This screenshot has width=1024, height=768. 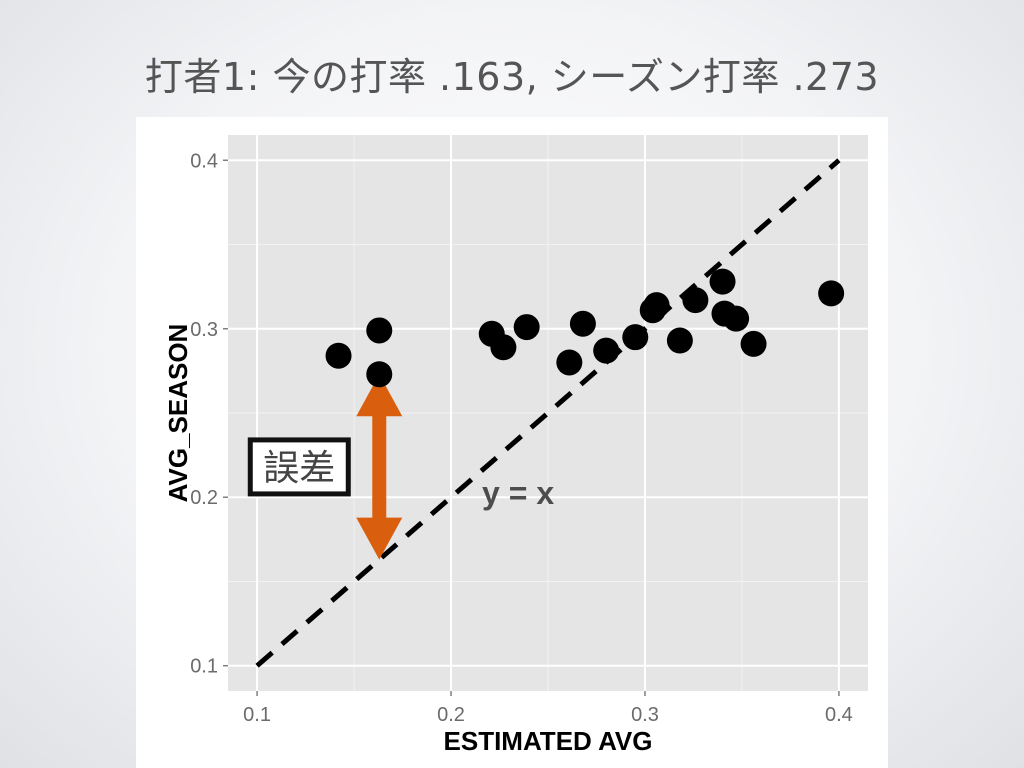 What do you see at coordinates (512, 77) in the screenshot?
I see `slide-title: 打者1: 今の打率 .163, シーズン打率 .273` at bounding box center [512, 77].